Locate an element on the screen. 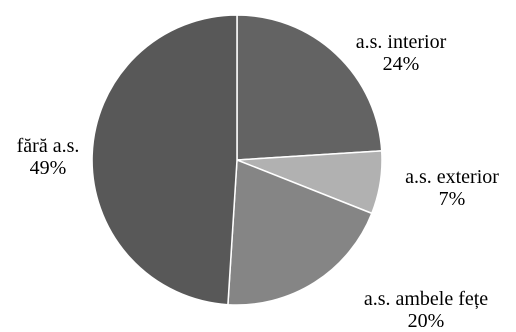  slice-label-exterior-name: a.s. exterior is located at coordinates (452, 177).